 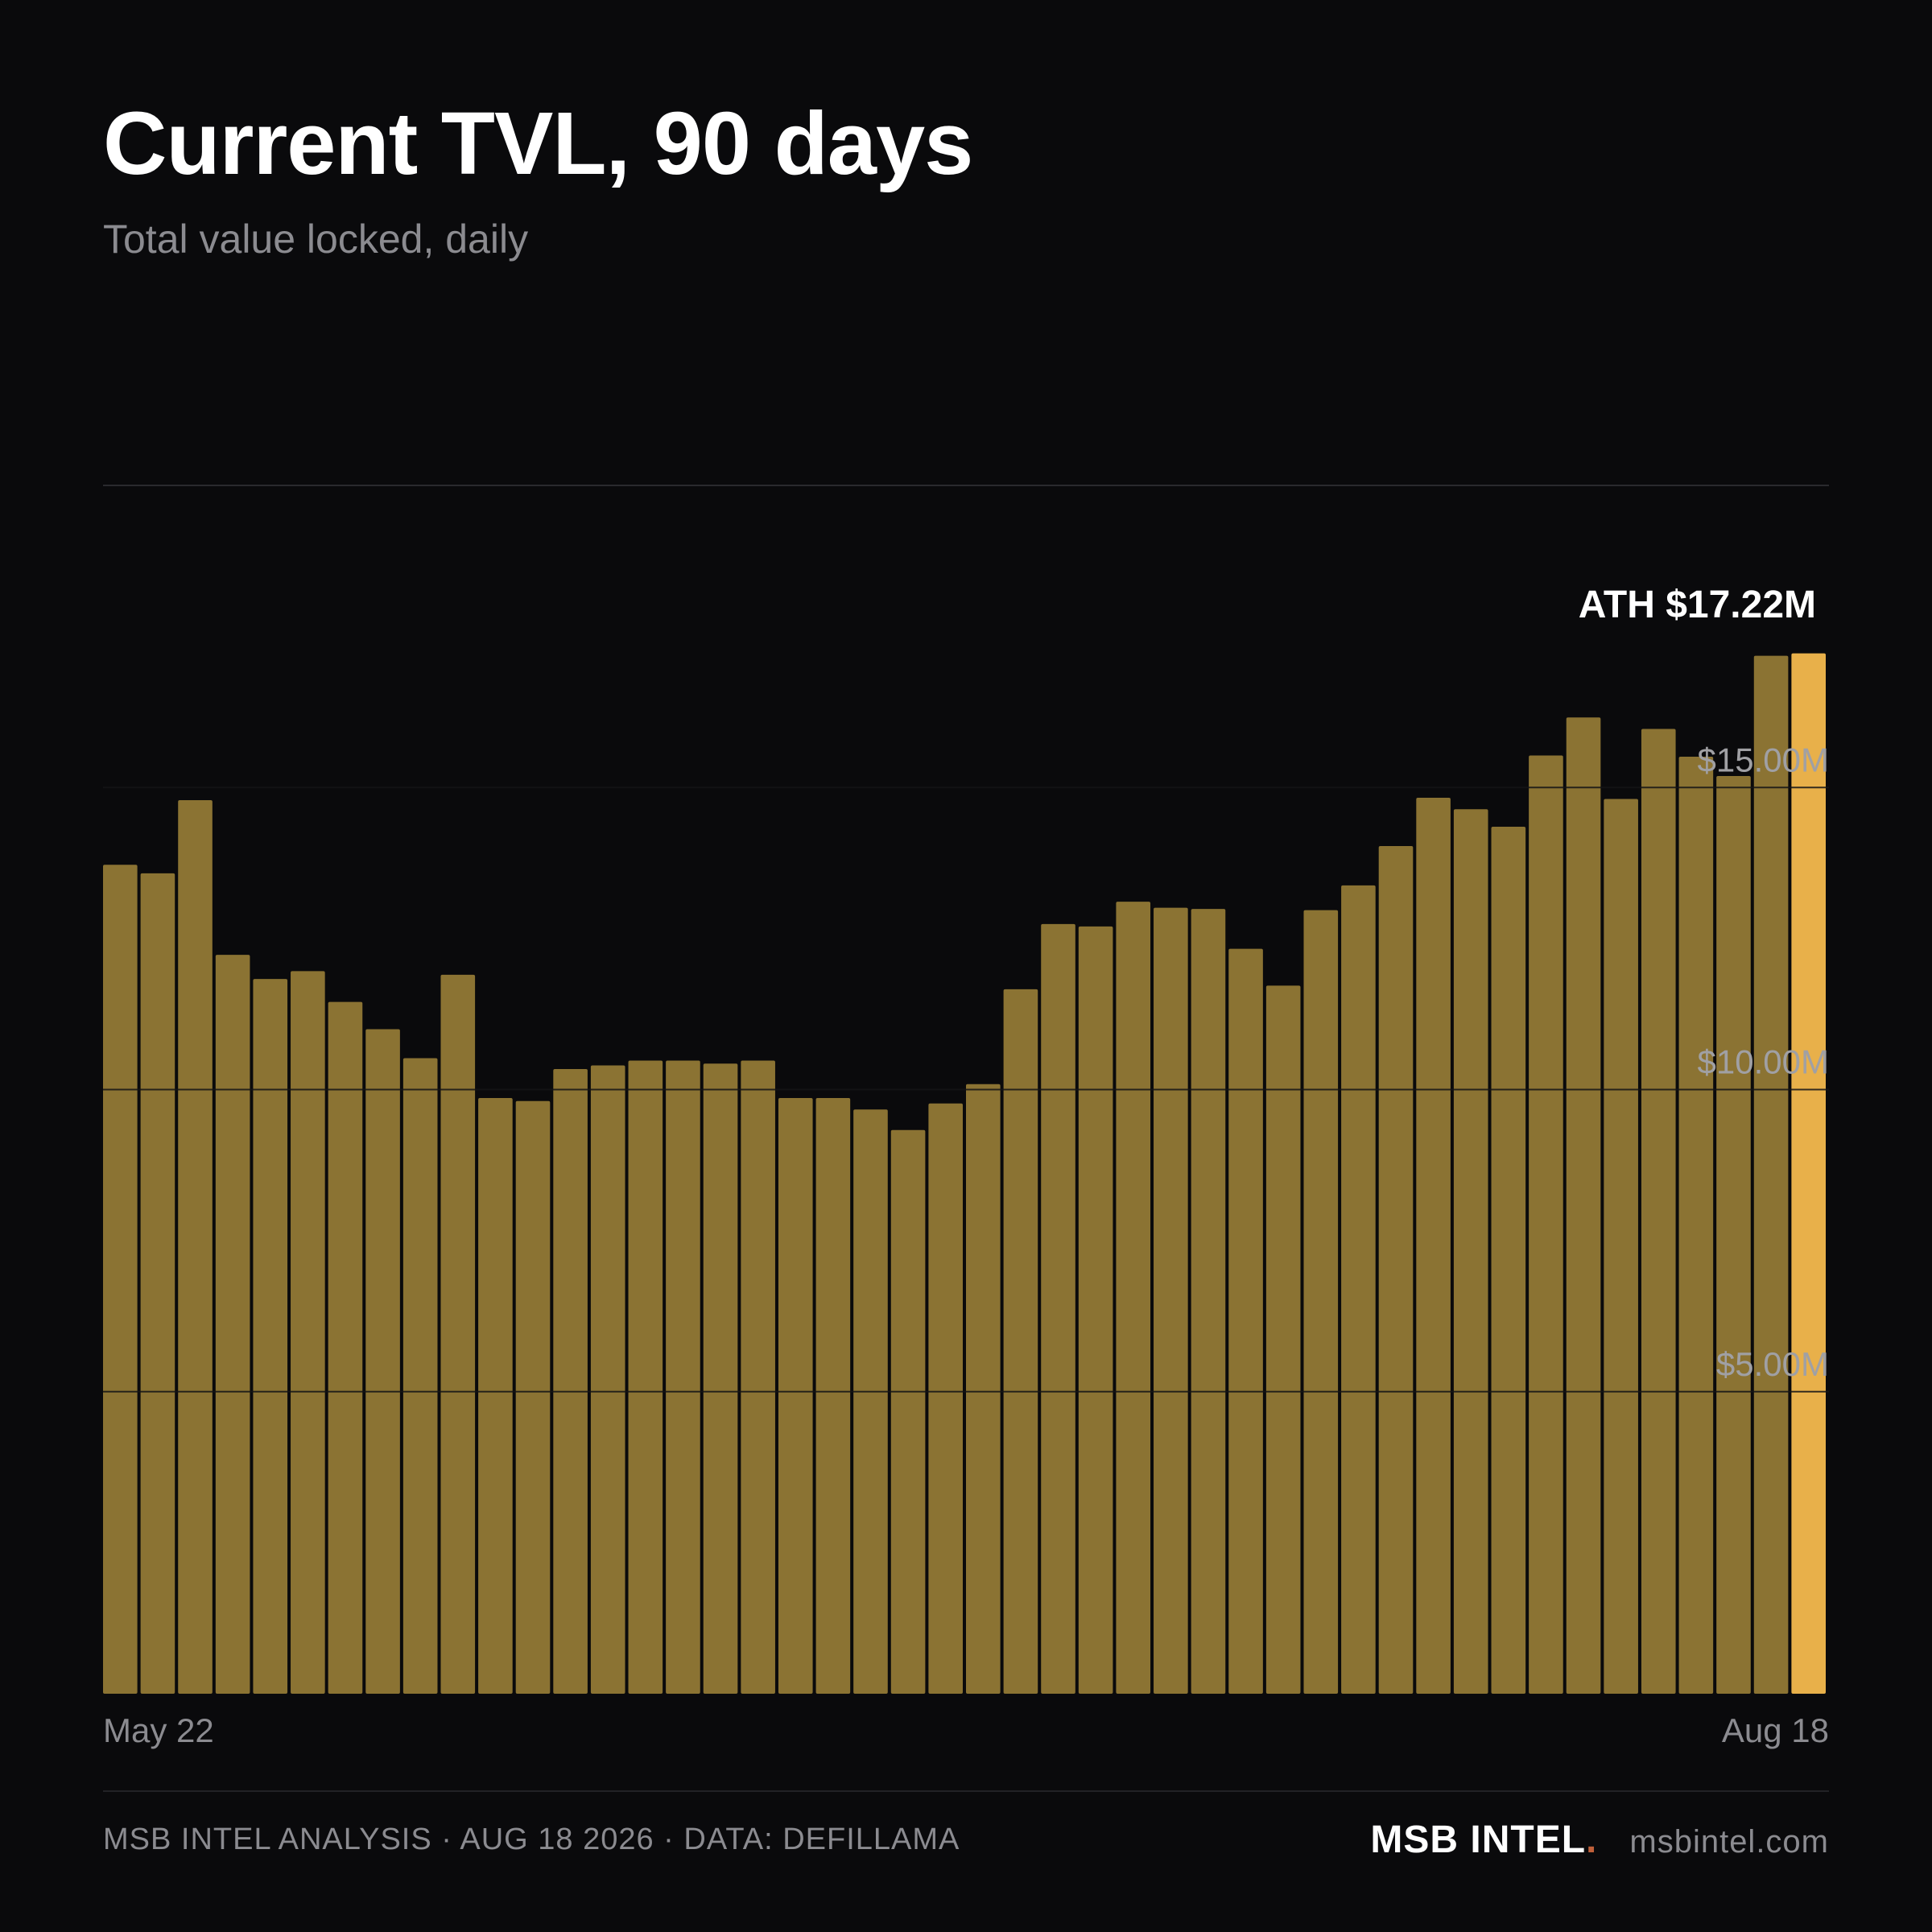 What do you see at coordinates (158, 1730) in the screenshot?
I see `x-axis-start-label: May 22` at bounding box center [158, 1730].